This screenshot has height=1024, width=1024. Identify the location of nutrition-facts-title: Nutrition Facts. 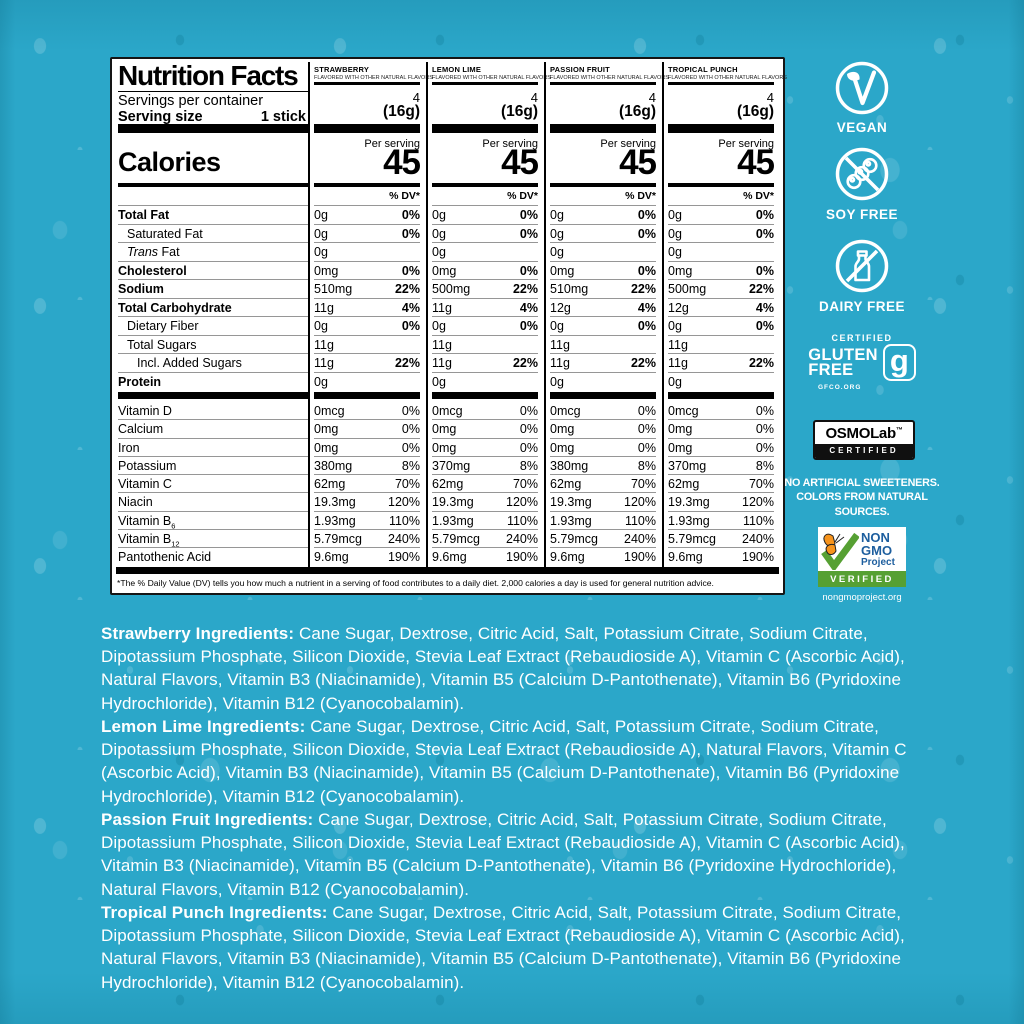
(208, 75).